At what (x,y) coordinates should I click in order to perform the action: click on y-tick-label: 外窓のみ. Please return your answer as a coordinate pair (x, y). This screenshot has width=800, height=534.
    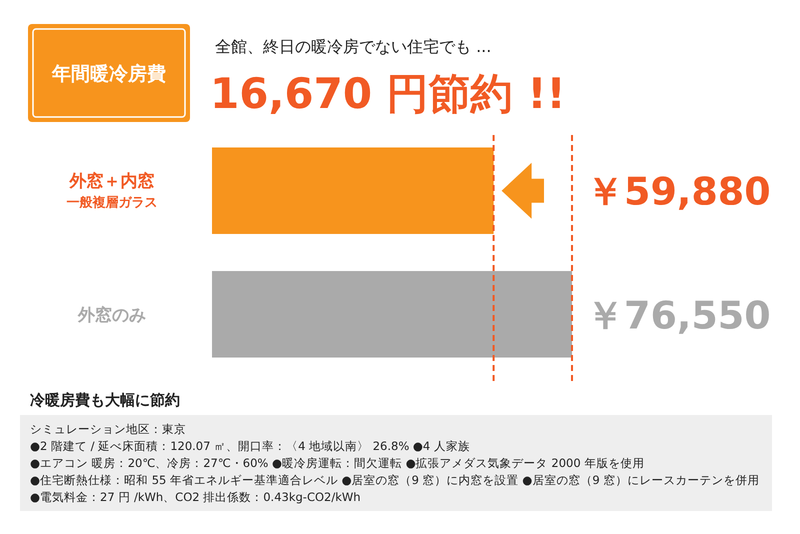
    Looking at the image, I should click on (111, 315).